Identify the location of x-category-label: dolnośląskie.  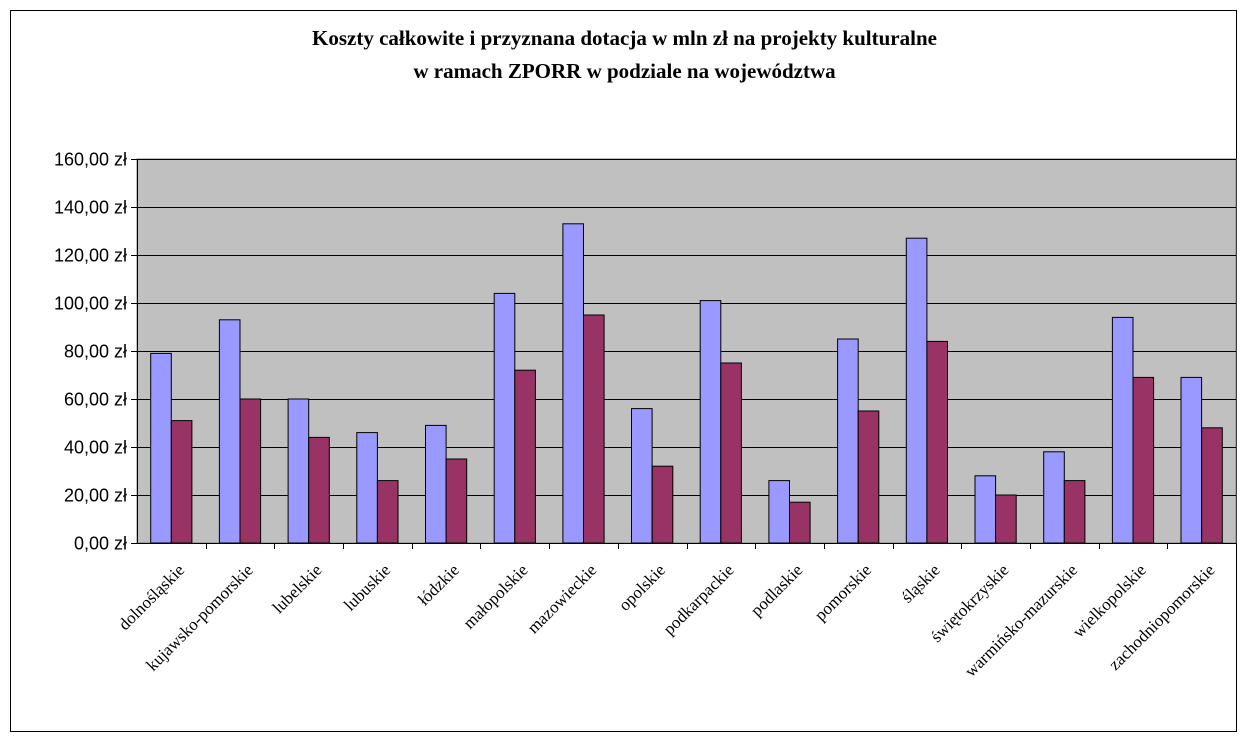
(152, 597).